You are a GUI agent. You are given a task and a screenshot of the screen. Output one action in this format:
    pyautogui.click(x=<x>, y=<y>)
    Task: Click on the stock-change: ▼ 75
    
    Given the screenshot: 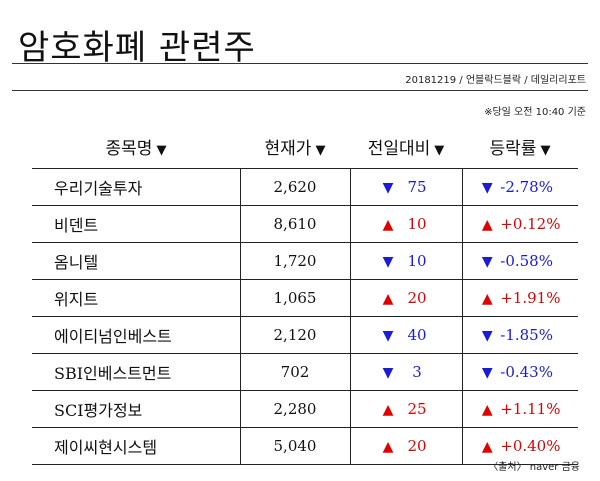 What is the action you would take?
    pyautogui.click(x=405, y=187)
    